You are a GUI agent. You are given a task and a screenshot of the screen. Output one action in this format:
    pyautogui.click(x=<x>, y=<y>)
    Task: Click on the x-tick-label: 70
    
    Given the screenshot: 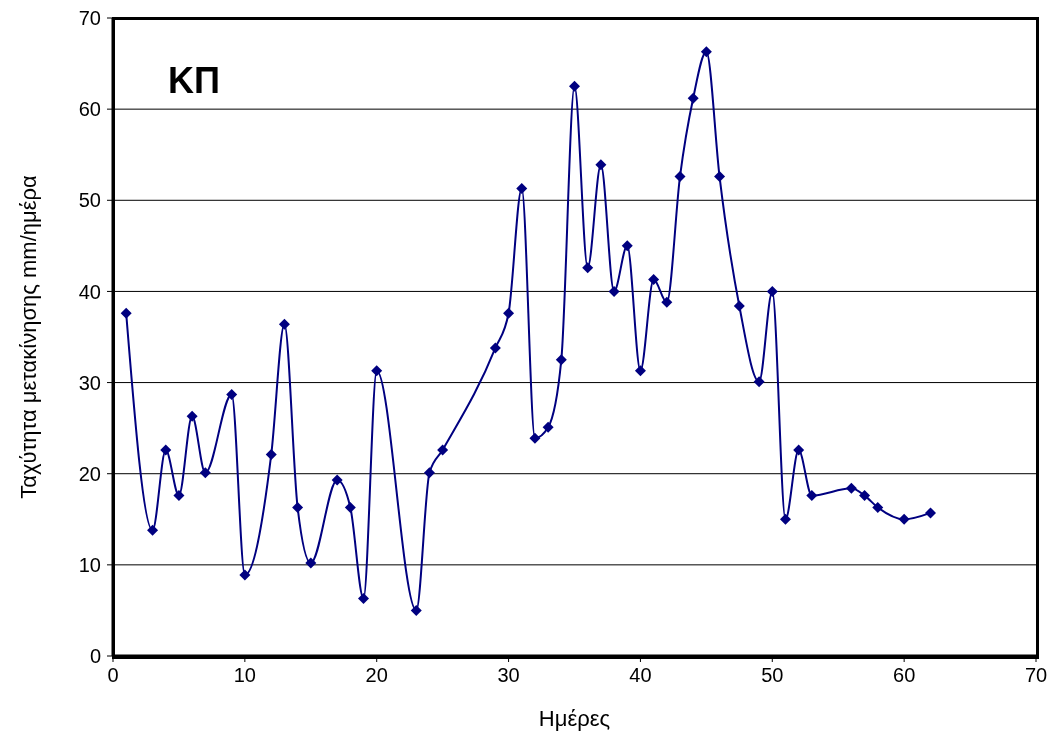 What is the action you would take?
    pyautogui.click(x=1036, y=675)
    